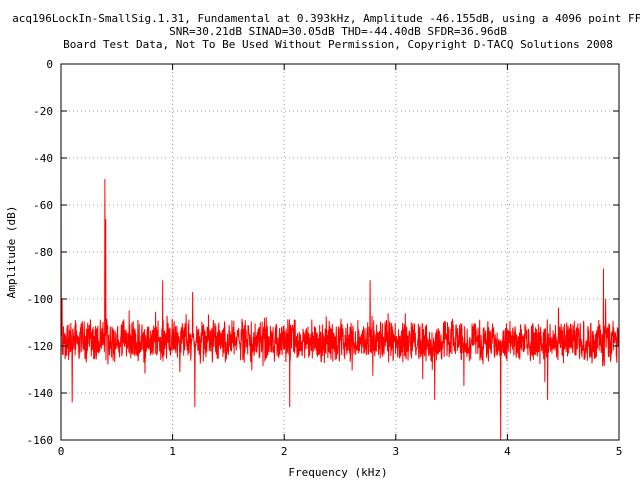 The image size is (640, 485). What do you see at coordinates (337, 472) in the screenshot?
I see `x-axis-label: Frequency (kHz)` at bounding box center [337, 472].